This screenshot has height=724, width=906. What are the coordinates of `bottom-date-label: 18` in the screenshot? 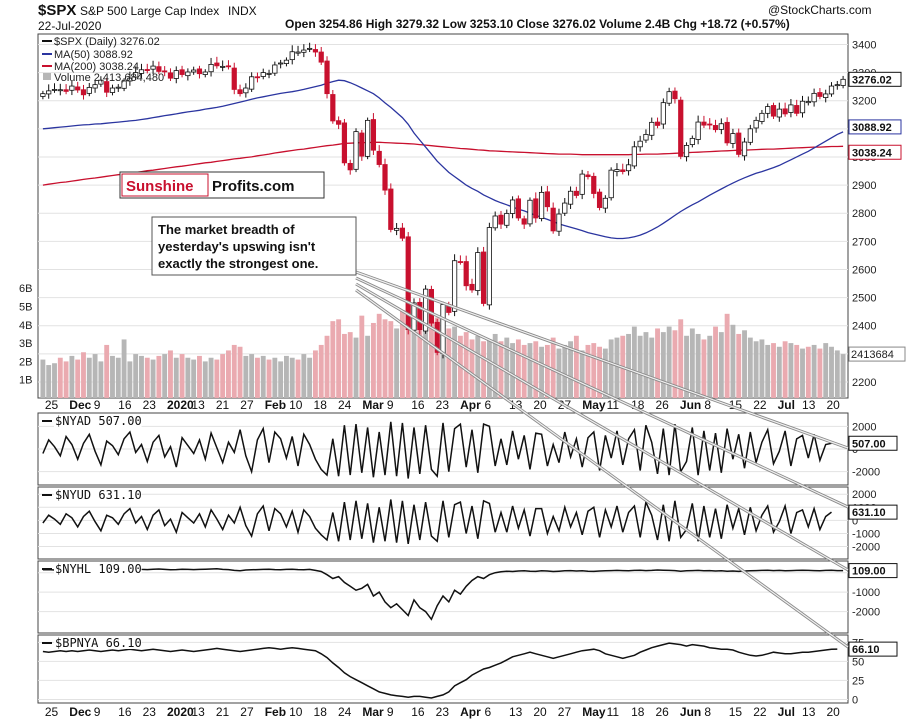 It's located at (638, 712).